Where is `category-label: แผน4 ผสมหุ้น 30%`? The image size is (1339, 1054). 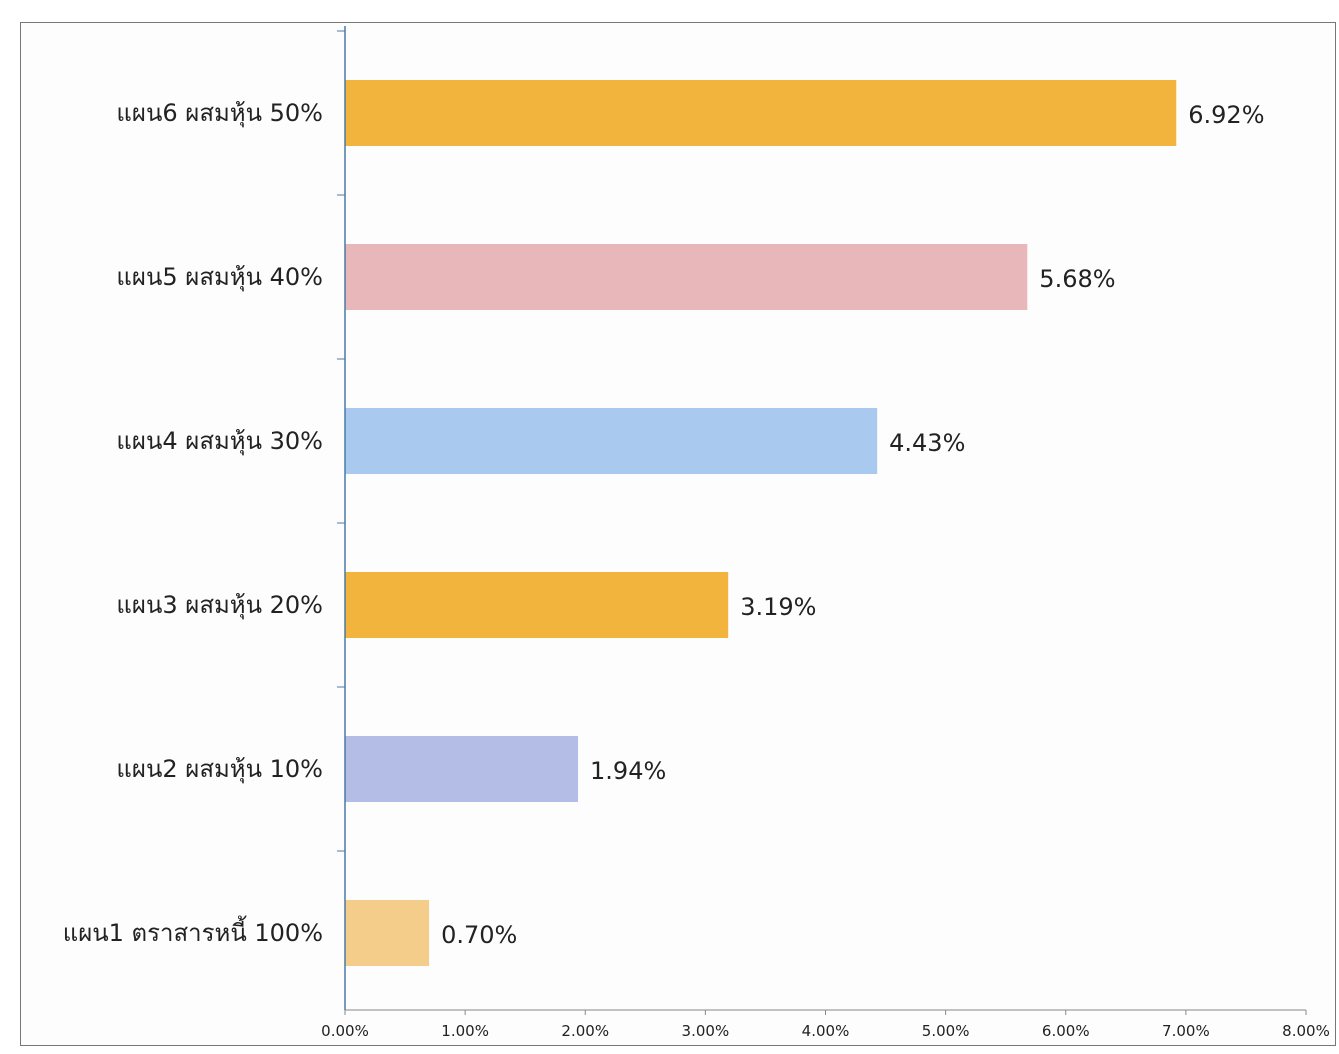
category-label: แผน4 ผสมหุ้น 30% is located at coordinates (219, 441).